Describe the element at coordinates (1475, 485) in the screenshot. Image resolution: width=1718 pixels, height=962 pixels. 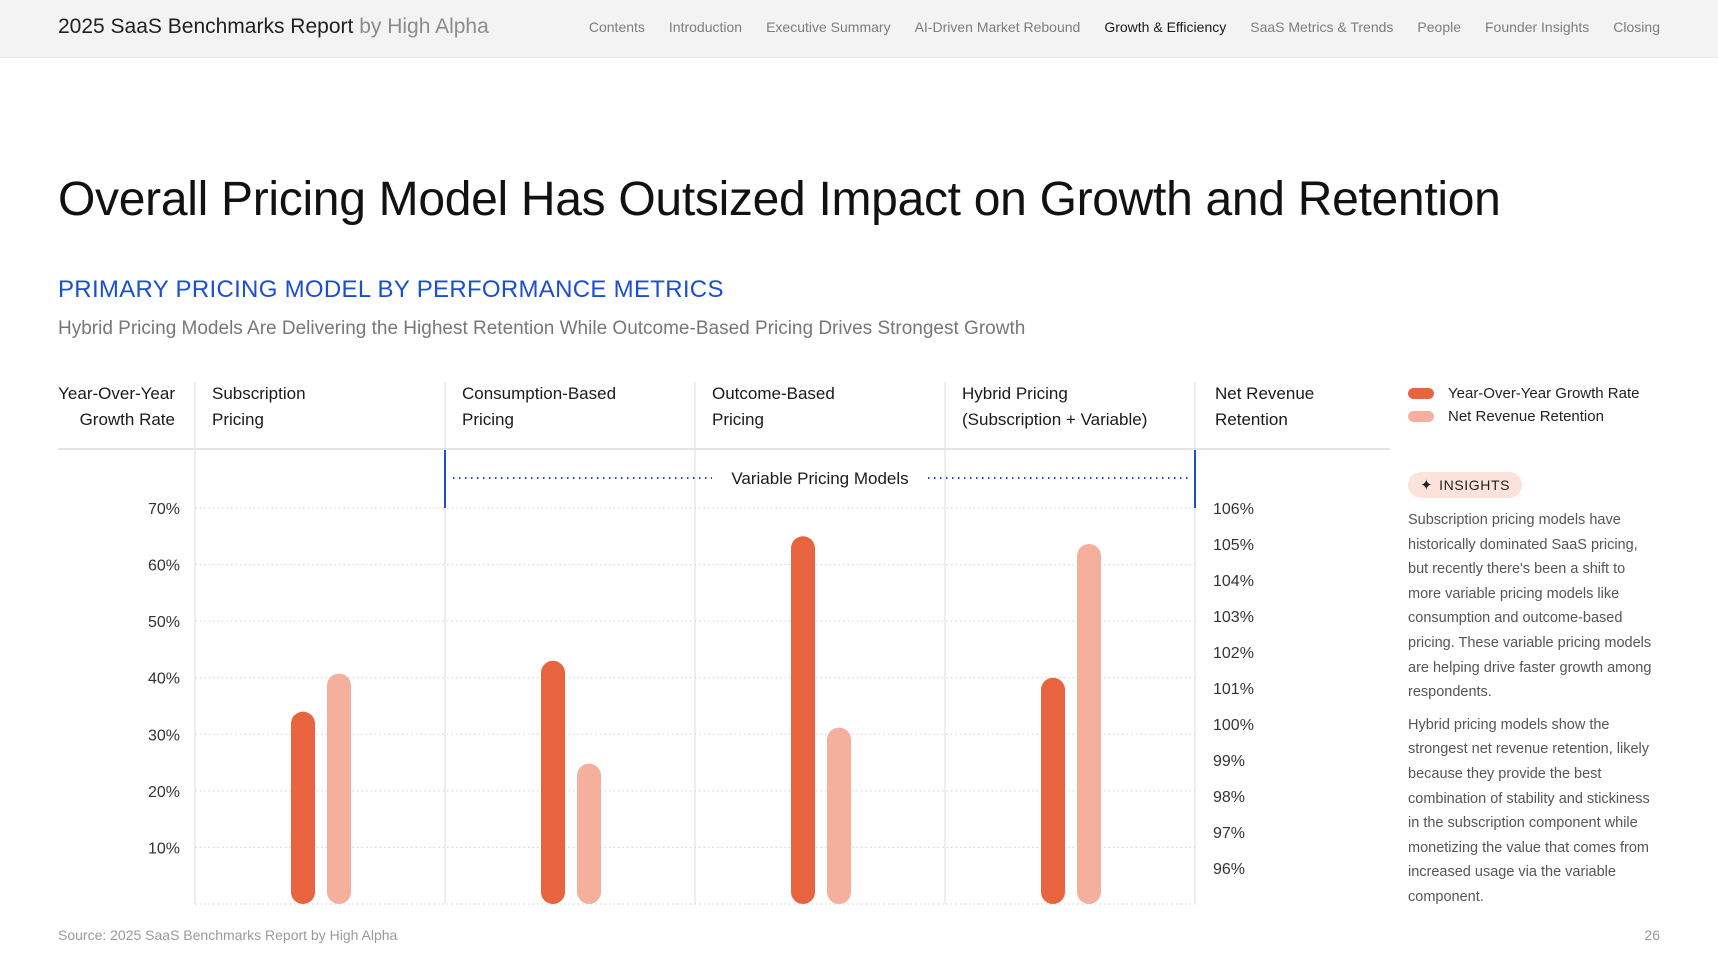
I see `insights-badge-label: INSIGHTS` at that location.